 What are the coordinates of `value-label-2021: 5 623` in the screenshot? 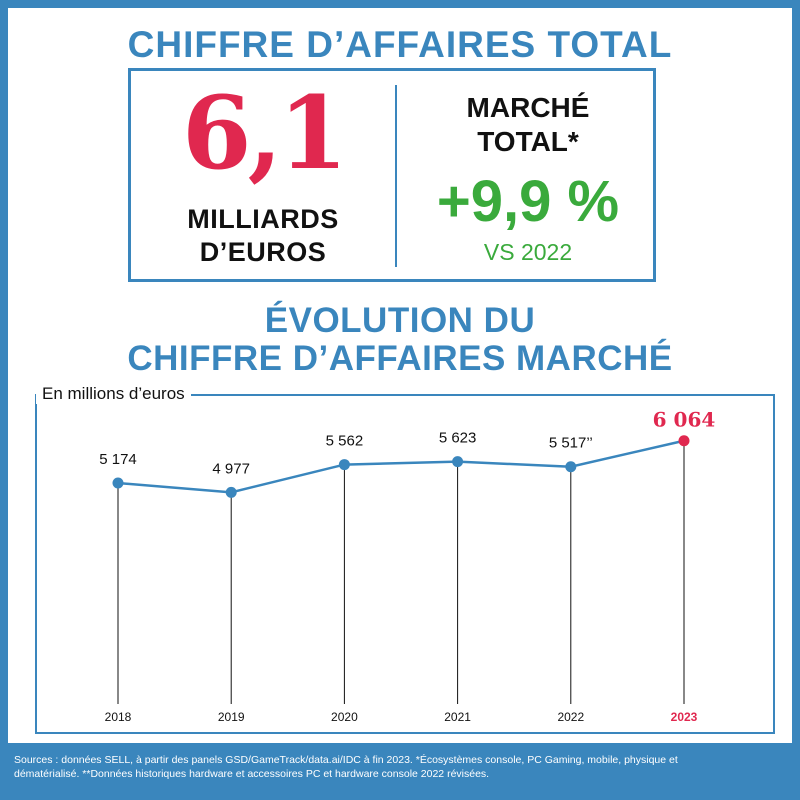 It's located at (458, 438).